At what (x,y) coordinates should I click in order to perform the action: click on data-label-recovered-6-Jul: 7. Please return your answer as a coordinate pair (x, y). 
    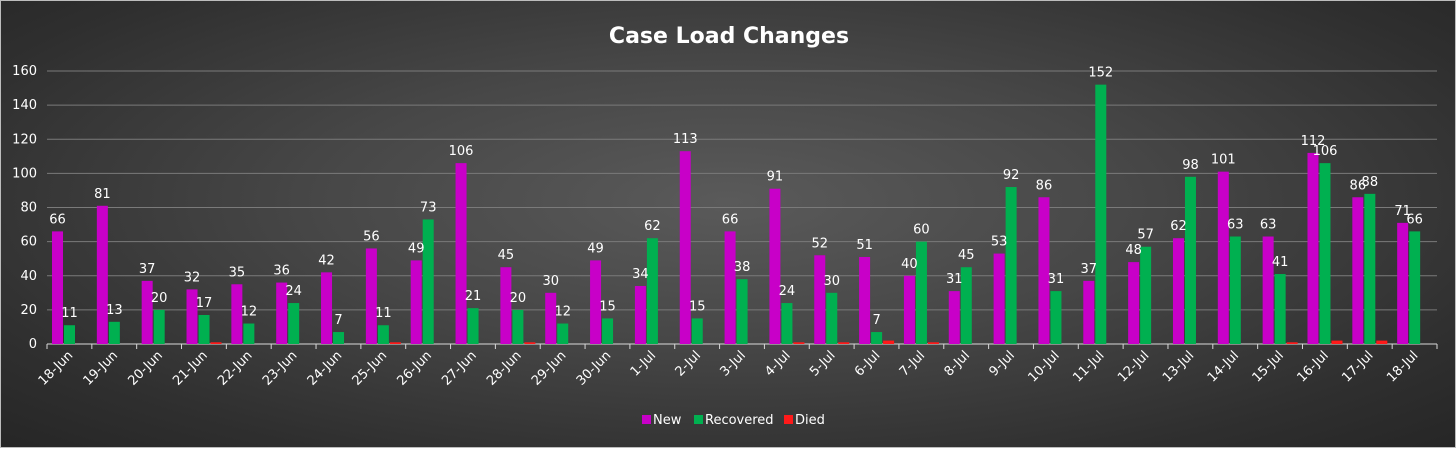
    Looking at the image, I should click on (876, 320).